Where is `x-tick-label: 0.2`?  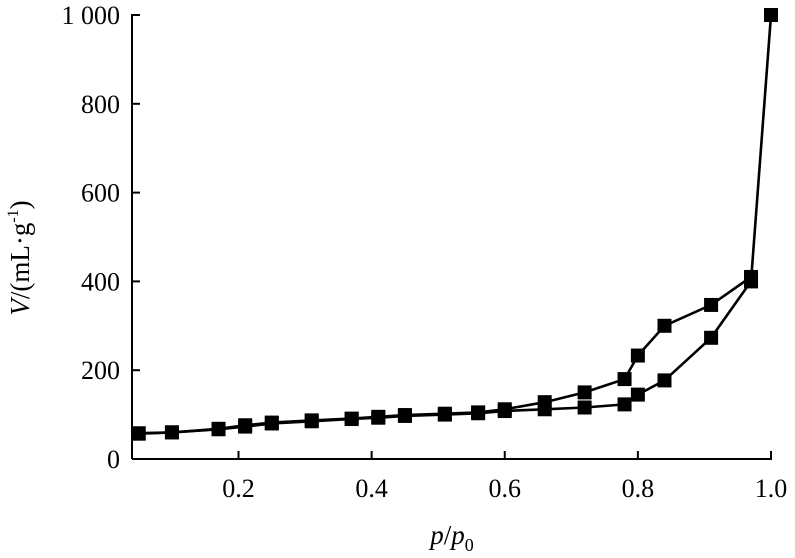 x-tick-label: 0.2 is located at coordinates (238, 488).